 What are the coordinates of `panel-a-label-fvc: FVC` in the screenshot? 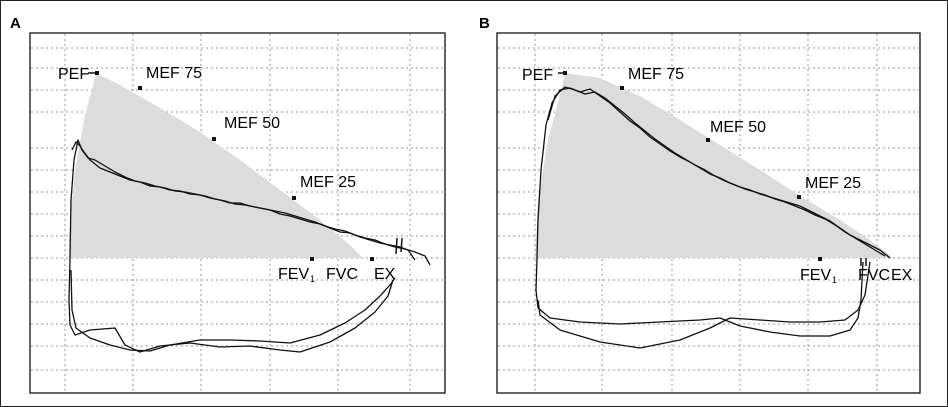 It's located at (342, 274).